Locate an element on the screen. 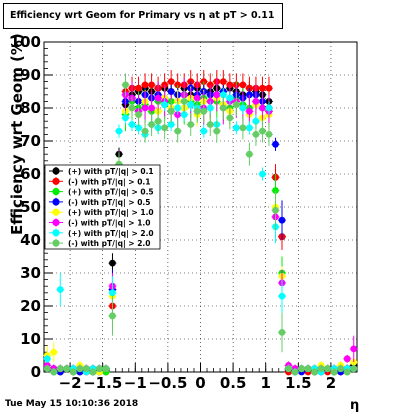 This screenshot has height=414, width=400. y-tick-label: 40 is located at coordinates (30, 240).